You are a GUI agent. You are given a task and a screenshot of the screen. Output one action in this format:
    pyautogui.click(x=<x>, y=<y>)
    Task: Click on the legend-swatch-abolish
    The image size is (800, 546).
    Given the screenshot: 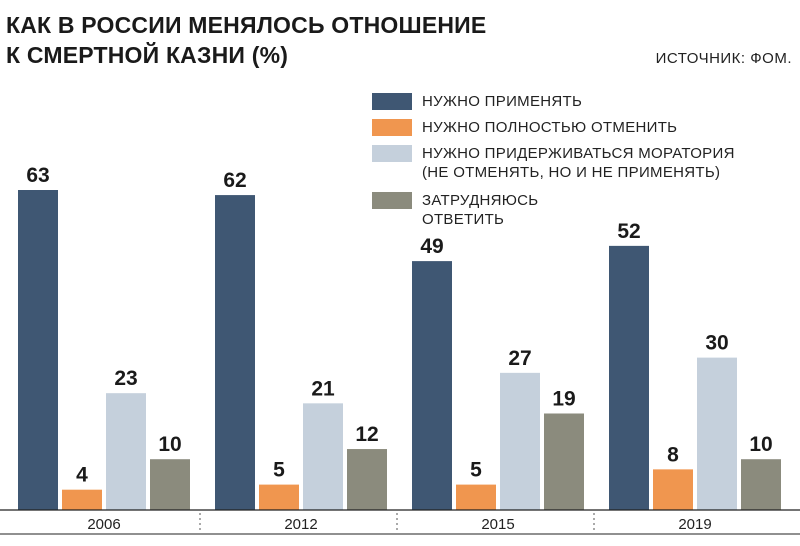 What is the action you would take?
    pyautogui.click(x=392, y=127)
    